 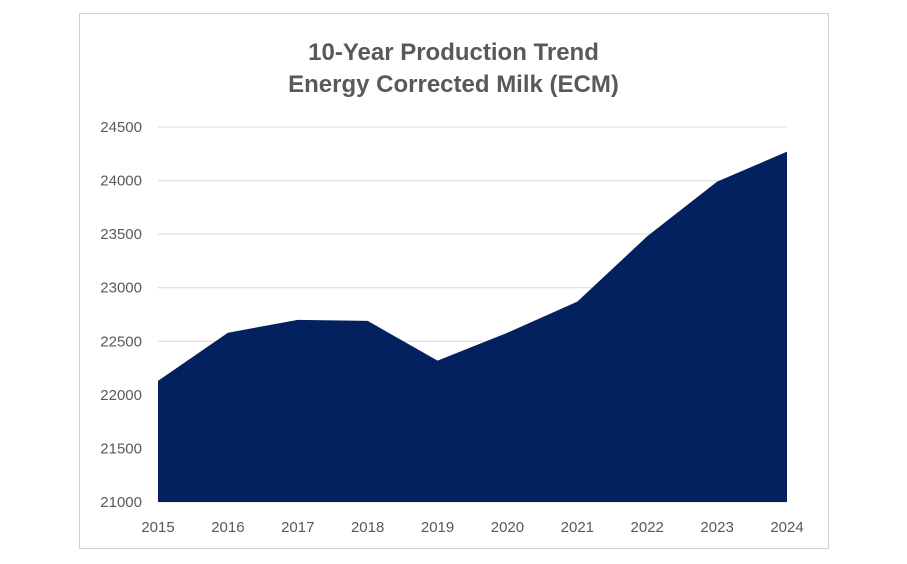 What do you see at coordinates (121, 502) in the screenshot?
I see `y-tick-label: 21000` at bounding box center [121, 502].